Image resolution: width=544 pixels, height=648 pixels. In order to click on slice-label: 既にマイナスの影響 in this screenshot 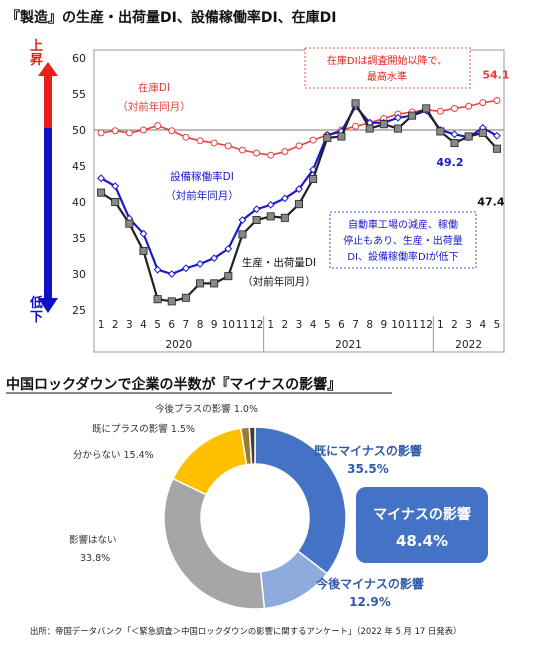, I will do `click(368, 450)`.